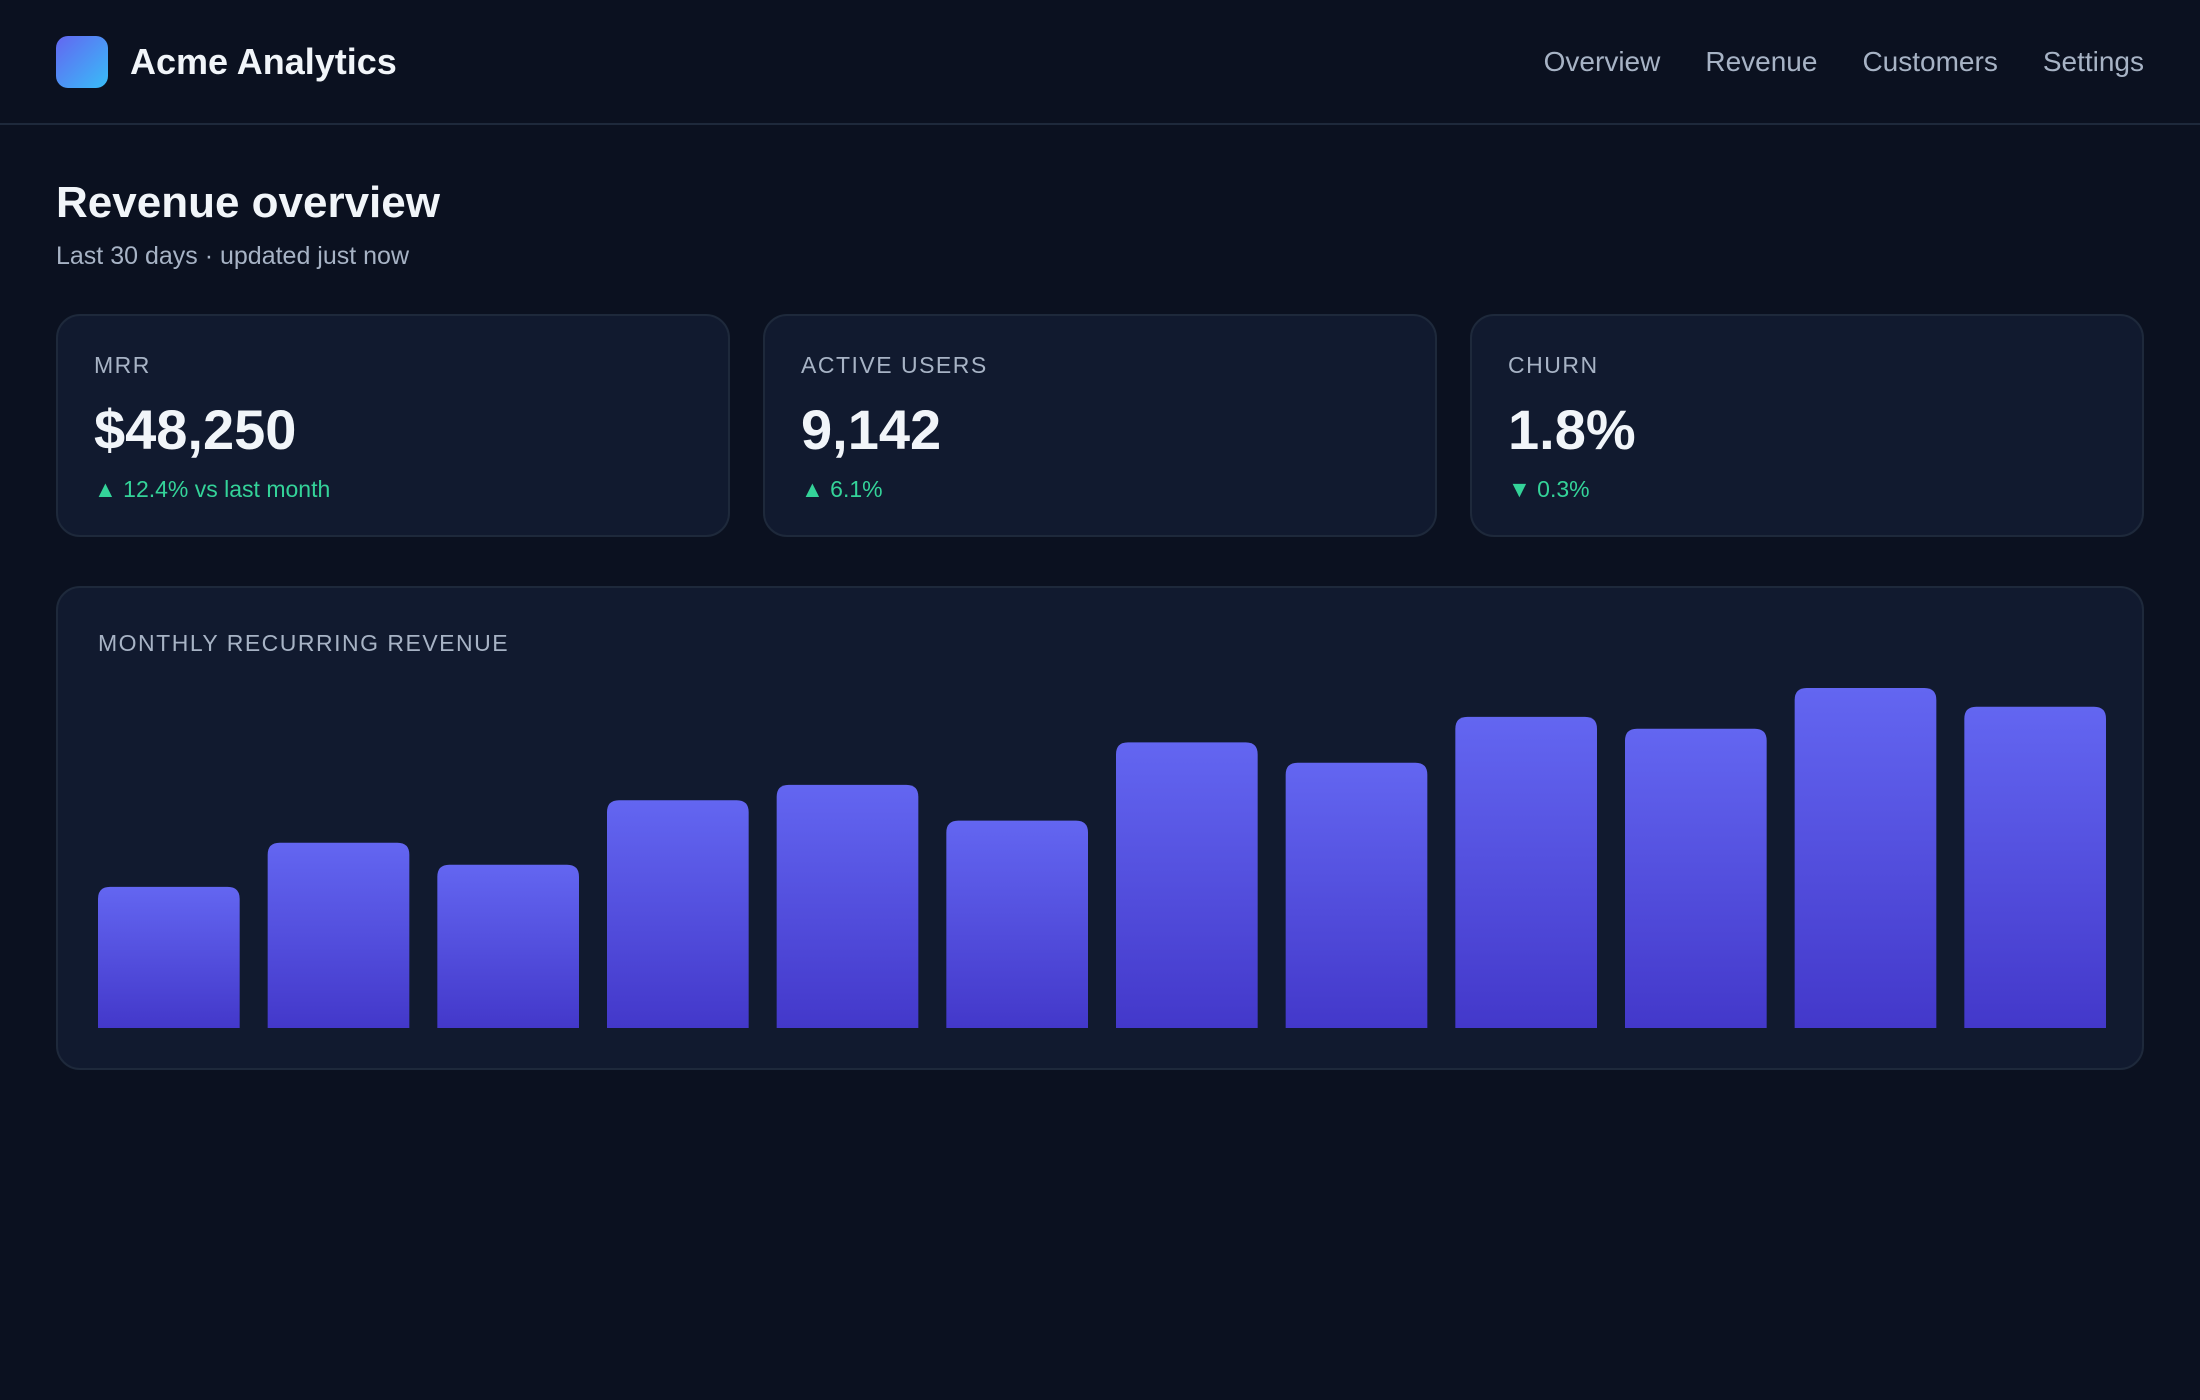 The width and height of the screenshot is (2200, 1400). What do you see at coordinates (195, 429) in the screenshot?
I see `kpi-value: $48,250` at bounding box center [195, 429].